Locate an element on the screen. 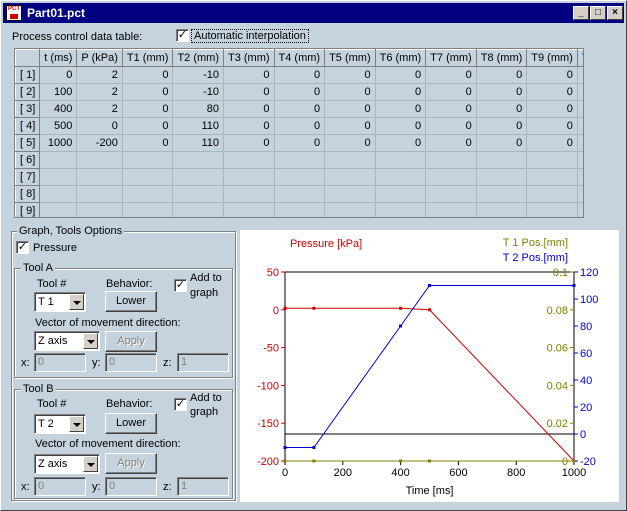 Image resolution: width=627 pixels, height=511 pixels. table-row: [ 4]5000011000000000 is located at coordinates (299, 126).